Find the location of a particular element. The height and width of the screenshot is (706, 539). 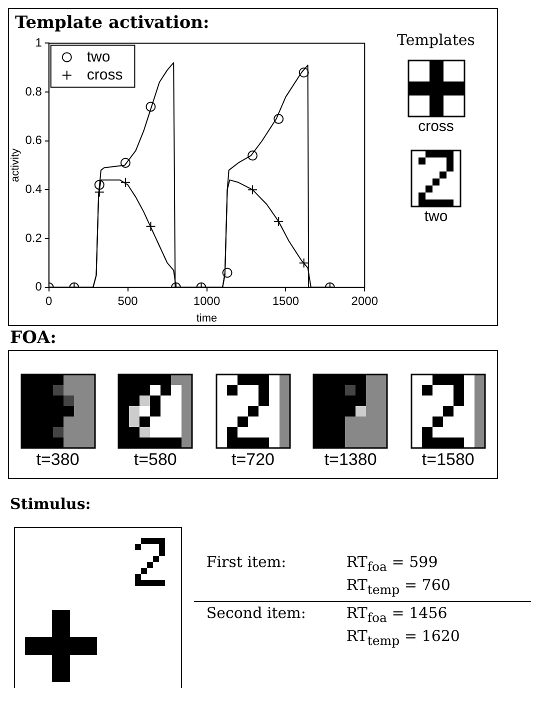

x-tick-label: 500 is located at coordinates (128, 301).